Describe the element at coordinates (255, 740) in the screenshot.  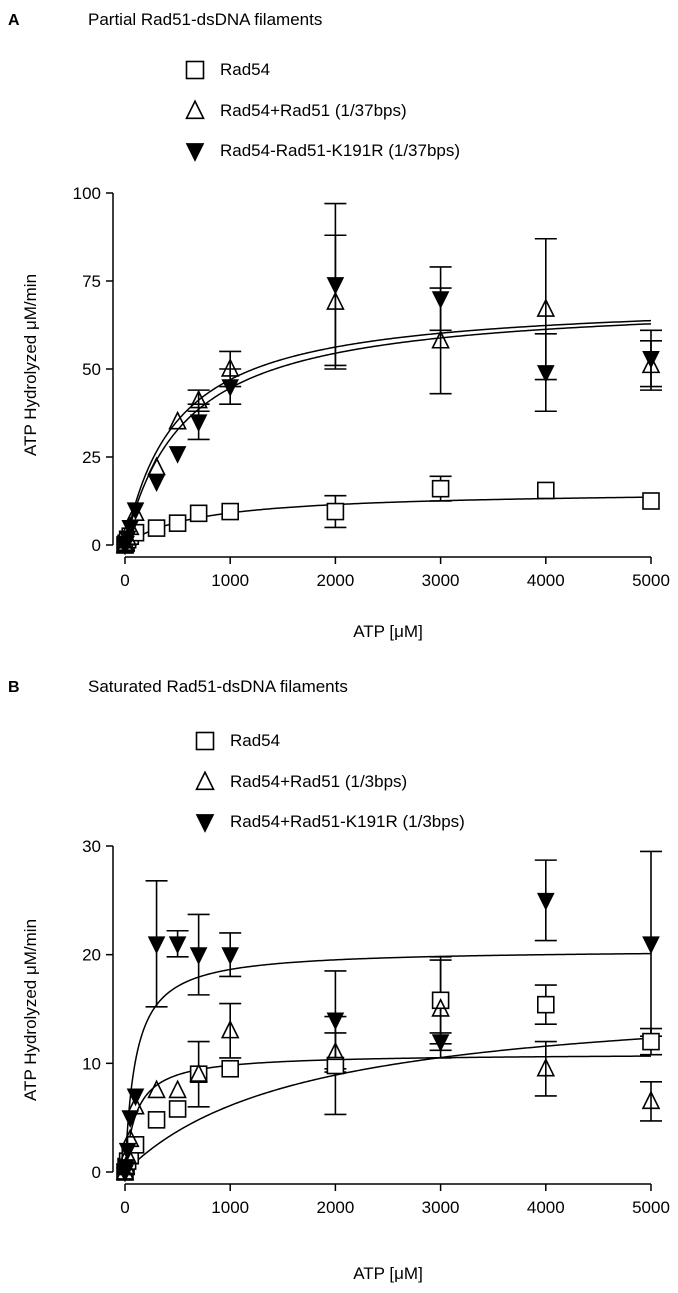
I see `panel-b-legend-label-0: Rad54` at that location.